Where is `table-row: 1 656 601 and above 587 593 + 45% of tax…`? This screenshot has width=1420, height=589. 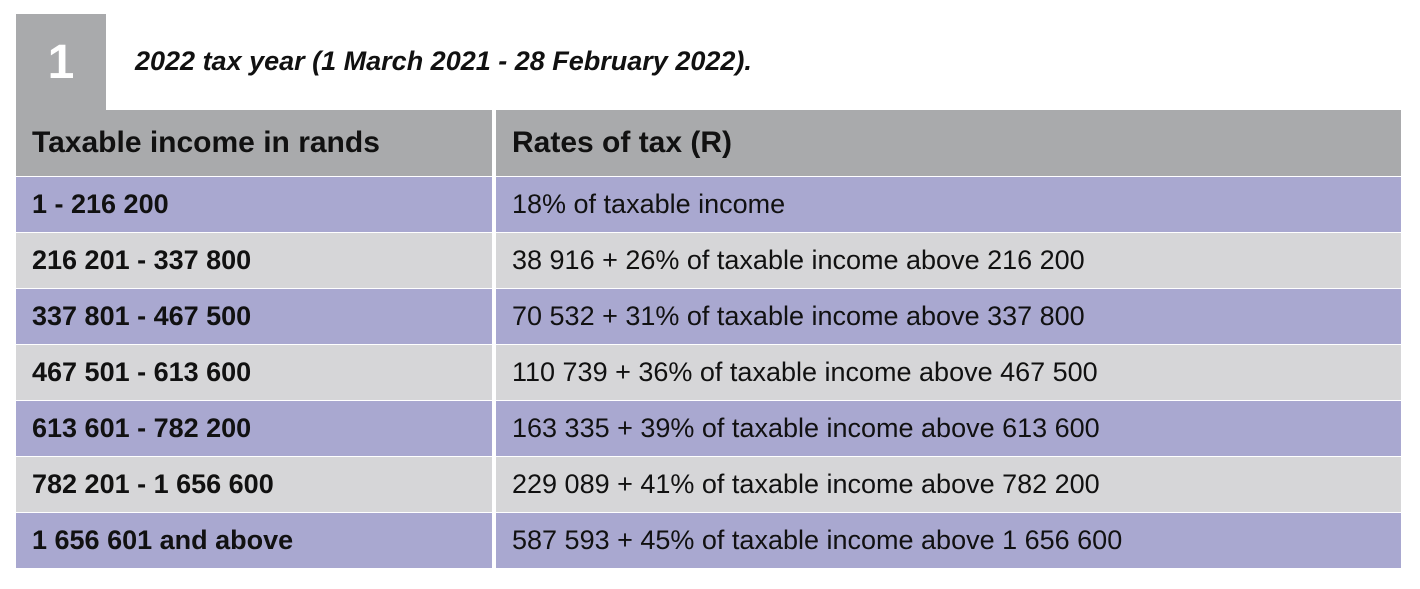
table-row: 1 656 601 and above 587 593 + 45% of tax… is located at coordinates (708, 540).